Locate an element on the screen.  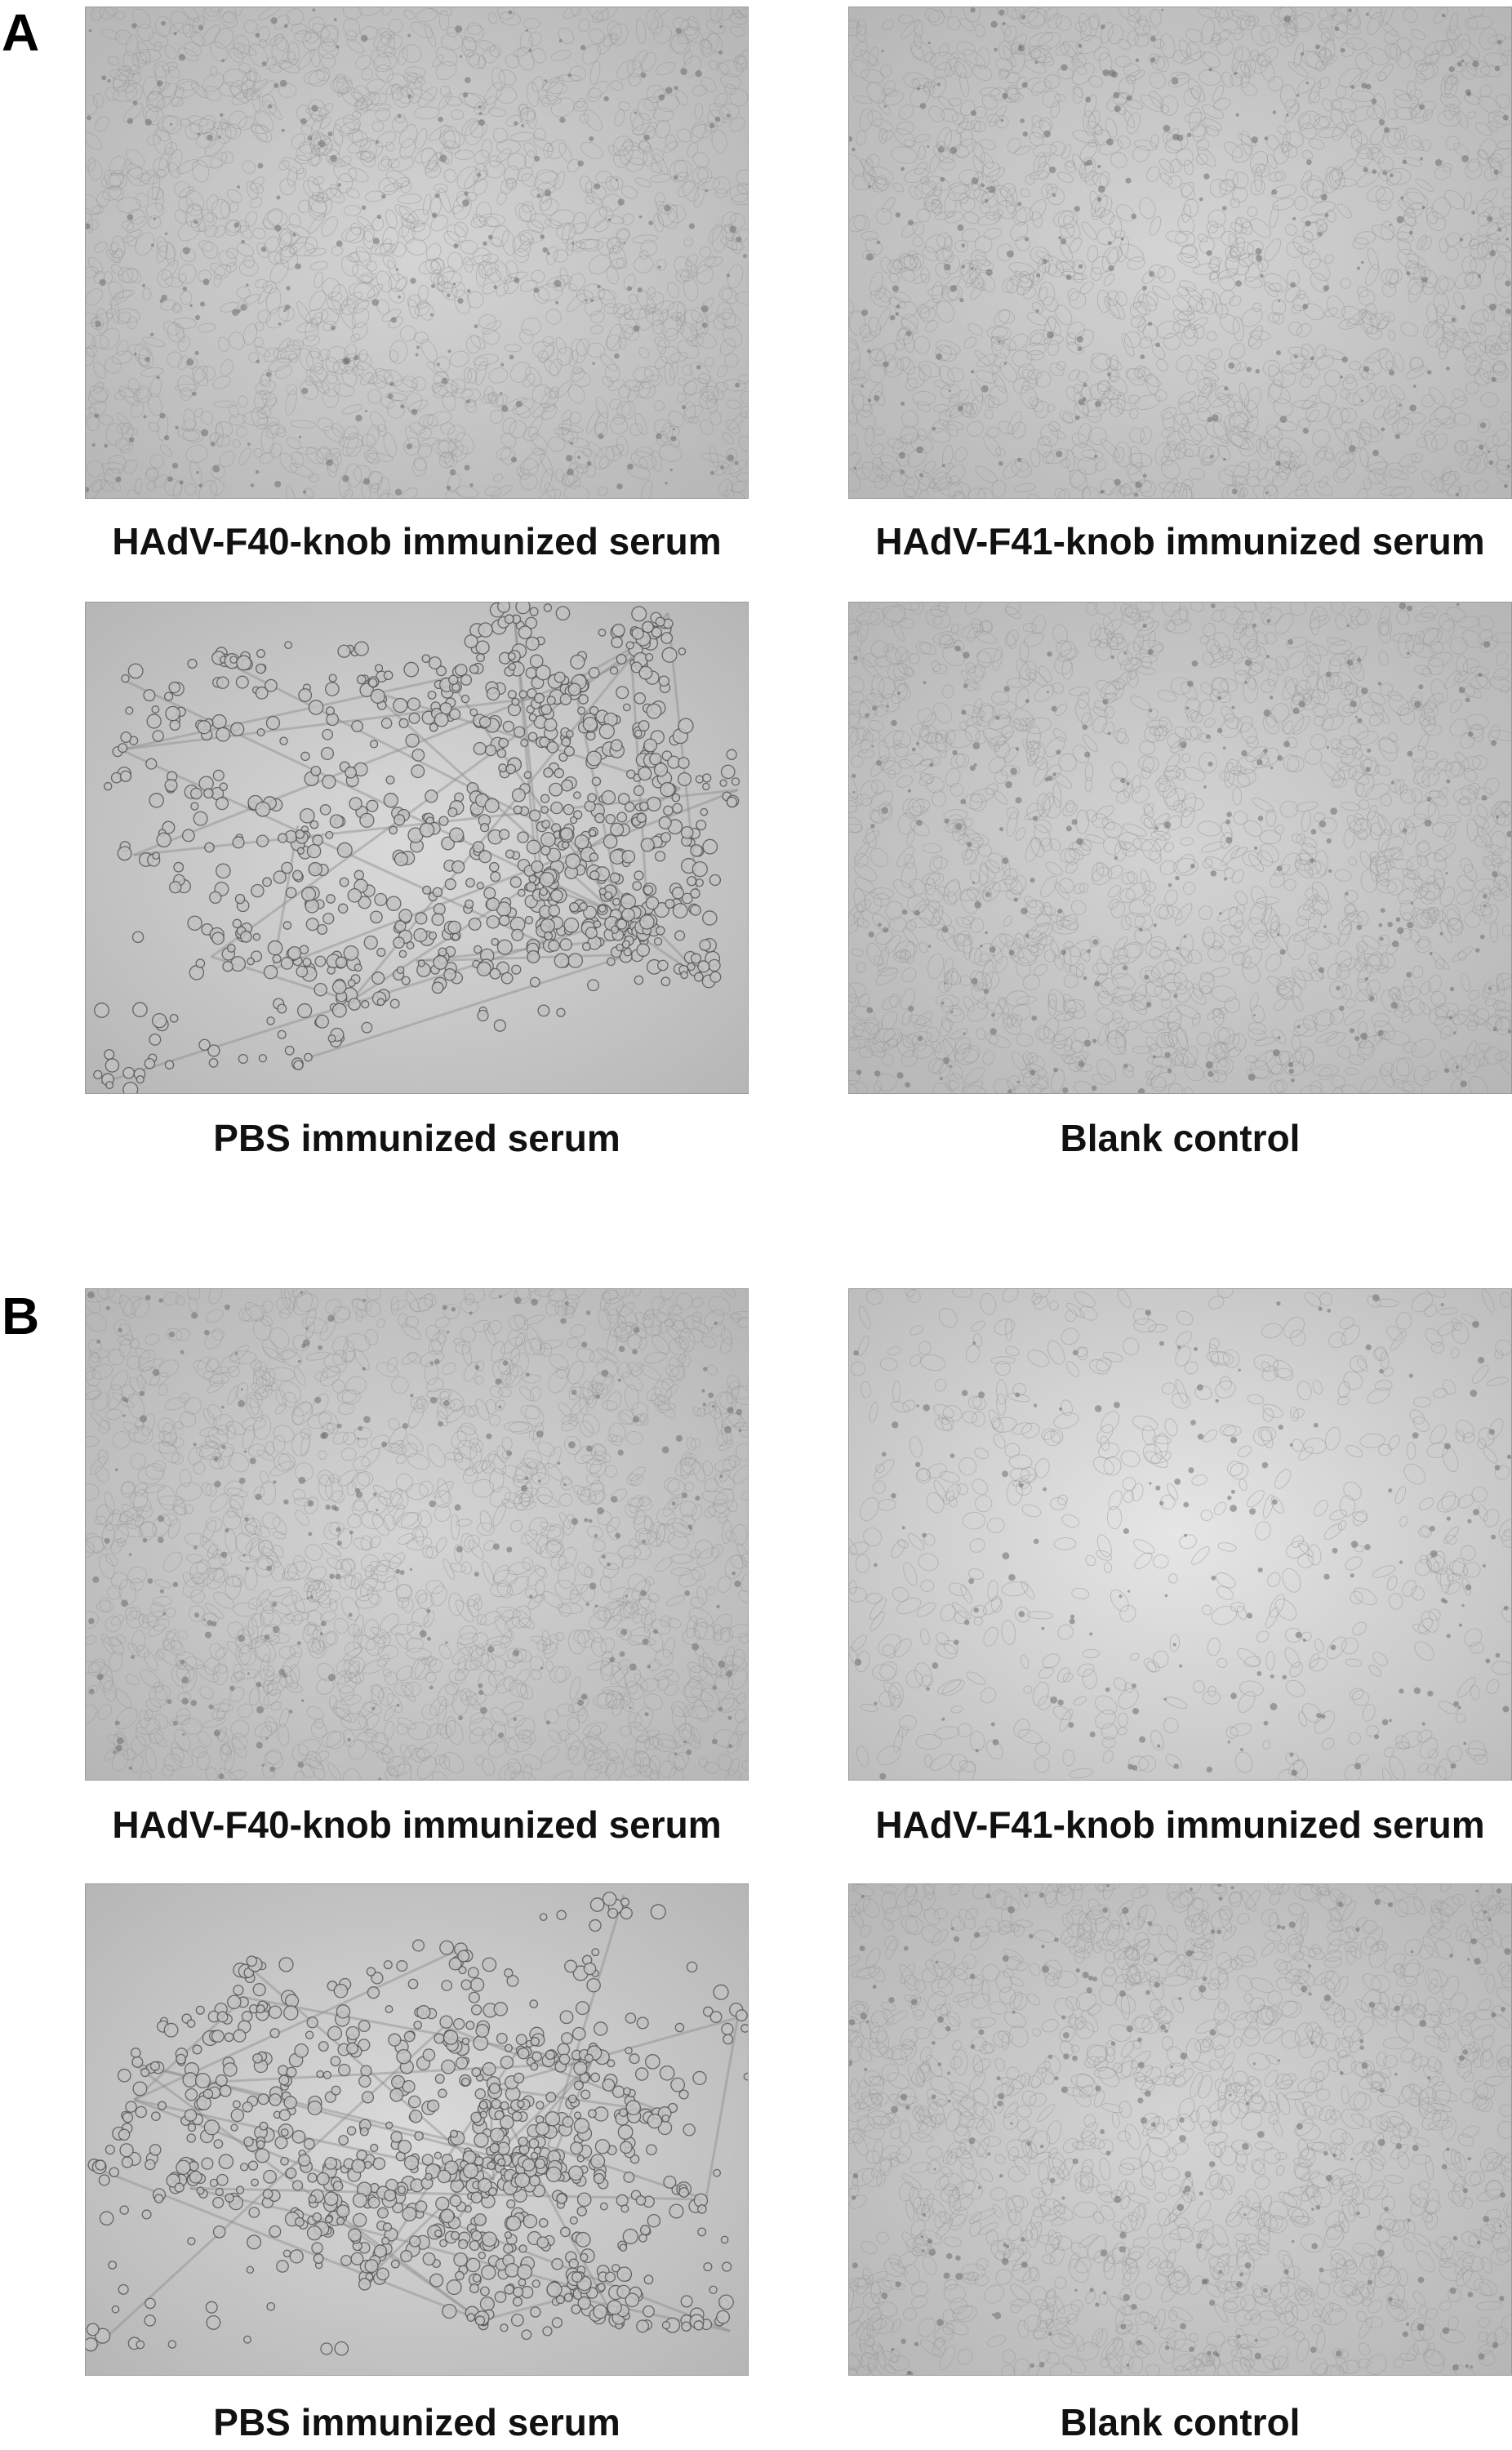
micrograph-a-f40 is located at coordinates (417, 253).